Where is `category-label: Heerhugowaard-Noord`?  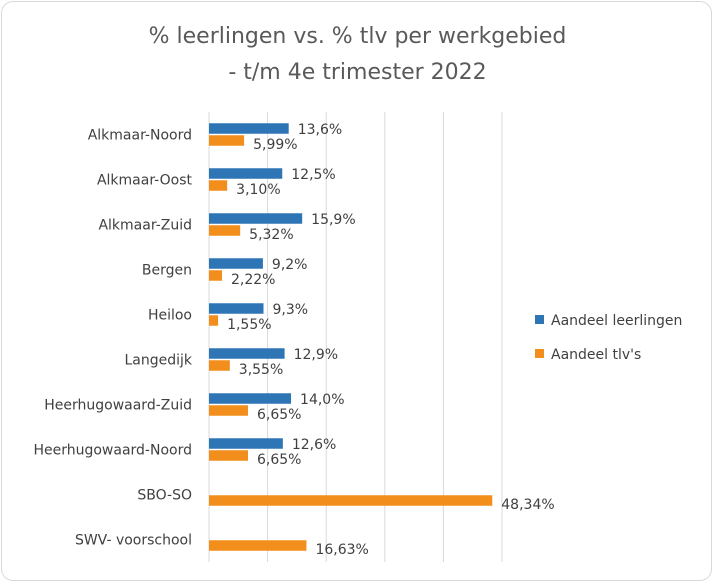 category-label: Heerhugowaard-Noord is located at coordinates (112, 451).